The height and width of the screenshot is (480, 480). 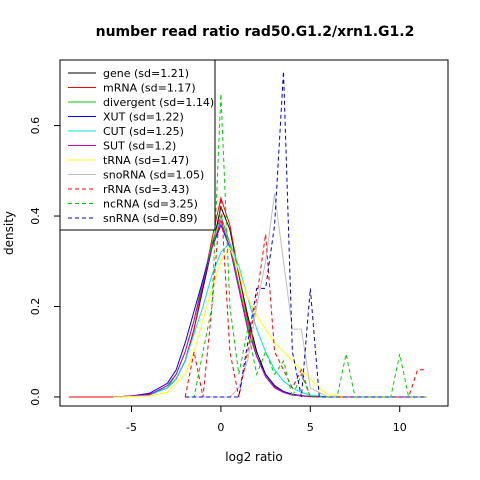 What do you see at coordinates (44, 261) in the screenshot?
I see `y-axis: 0.0 0.2 0.4 0.6` at bounding box center [44, 261].